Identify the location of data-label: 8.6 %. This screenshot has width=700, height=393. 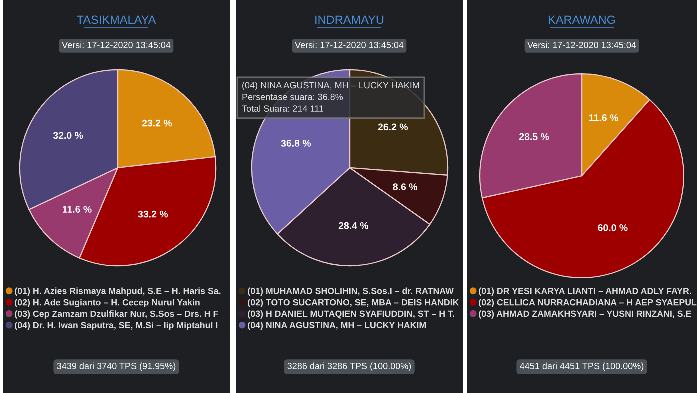
(405, 187).